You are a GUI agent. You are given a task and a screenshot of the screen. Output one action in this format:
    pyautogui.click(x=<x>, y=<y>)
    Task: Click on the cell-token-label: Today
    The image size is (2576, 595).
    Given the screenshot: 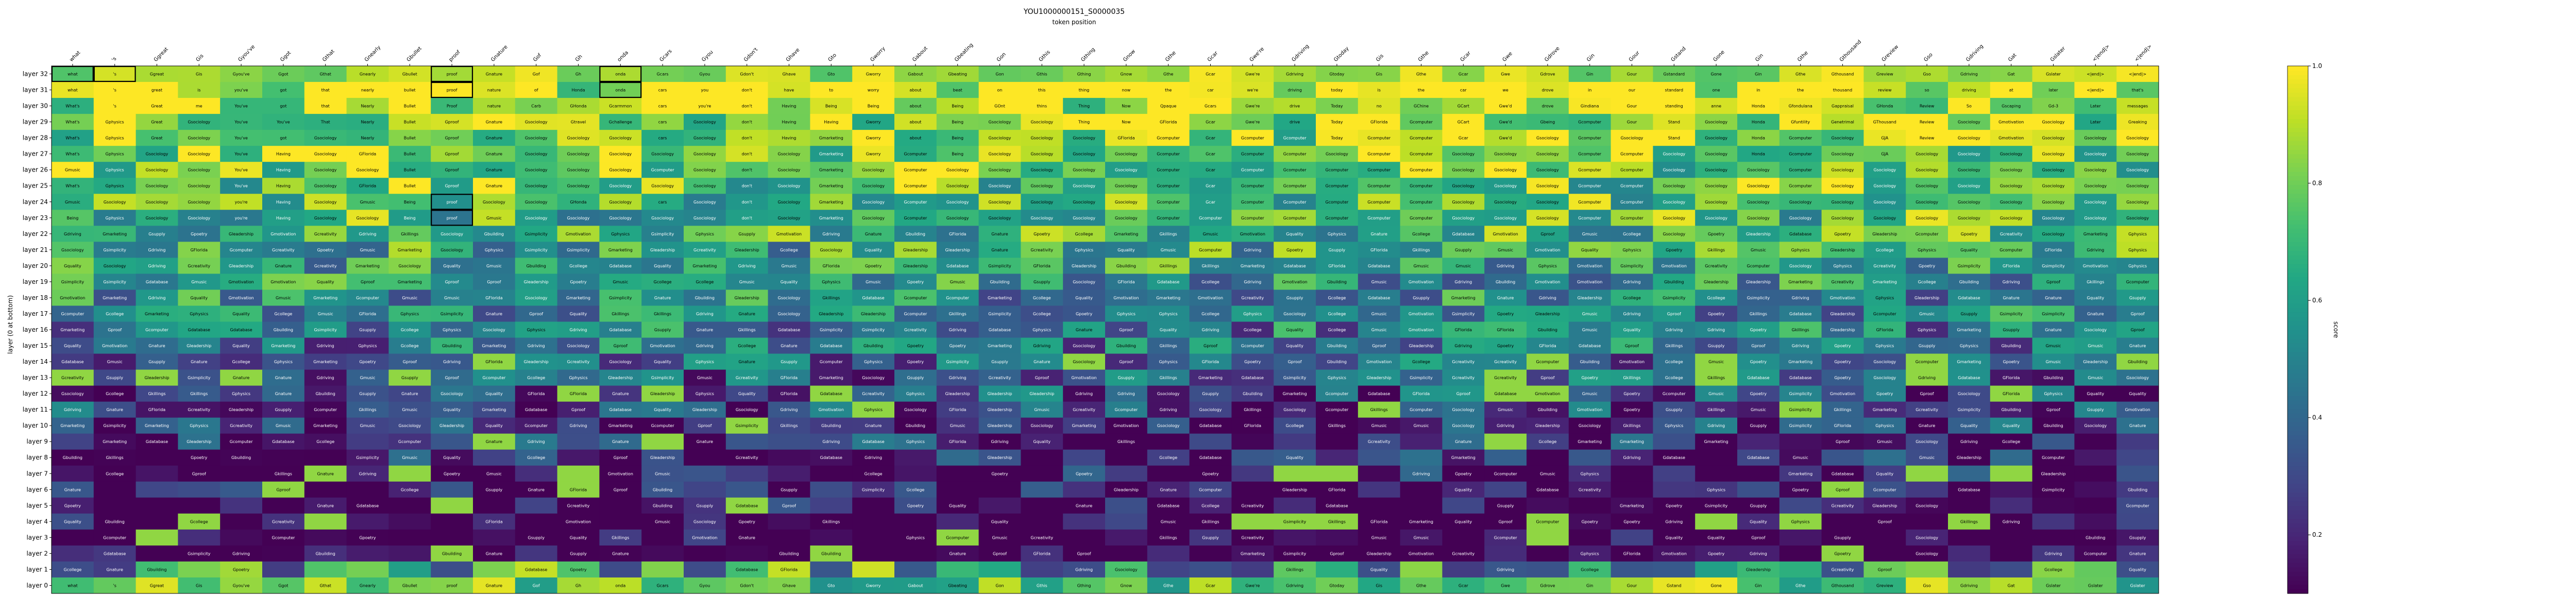 What is the action you would take?
    pyautogui.click(x=1337, y=138)
    